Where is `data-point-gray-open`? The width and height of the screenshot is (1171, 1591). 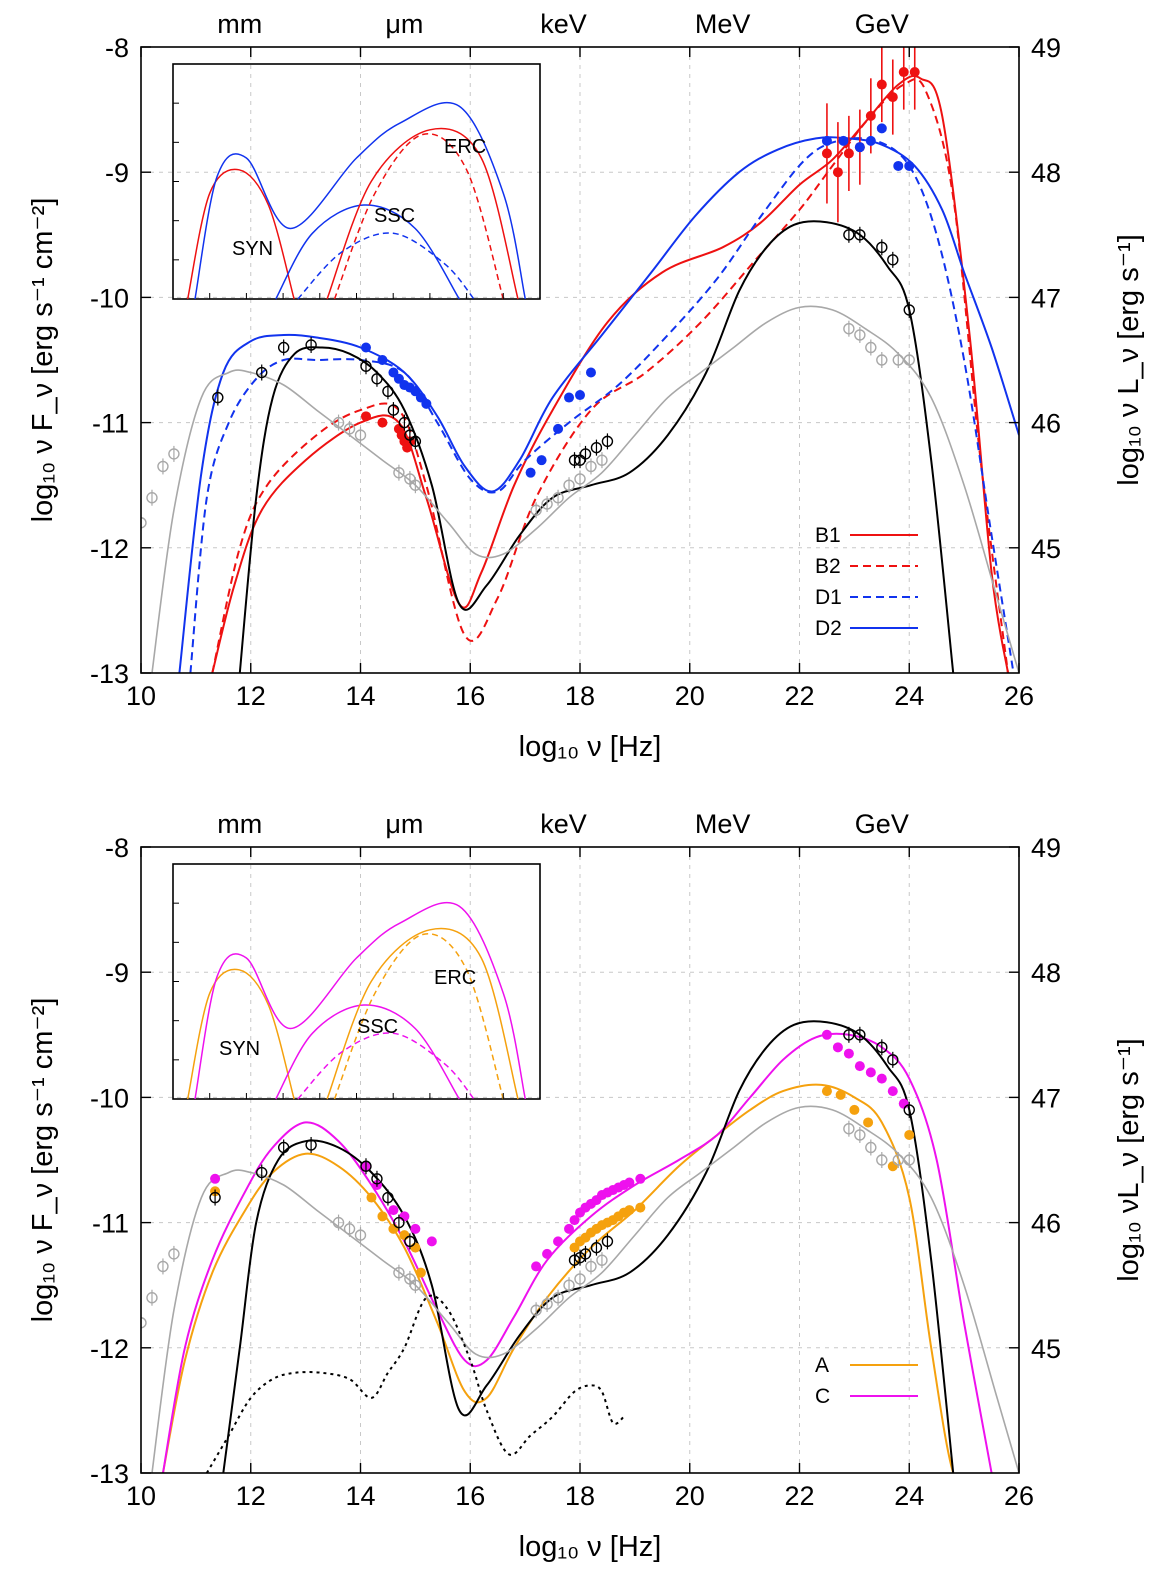
data-point-gray-open is located at coordinates (144, 1323).